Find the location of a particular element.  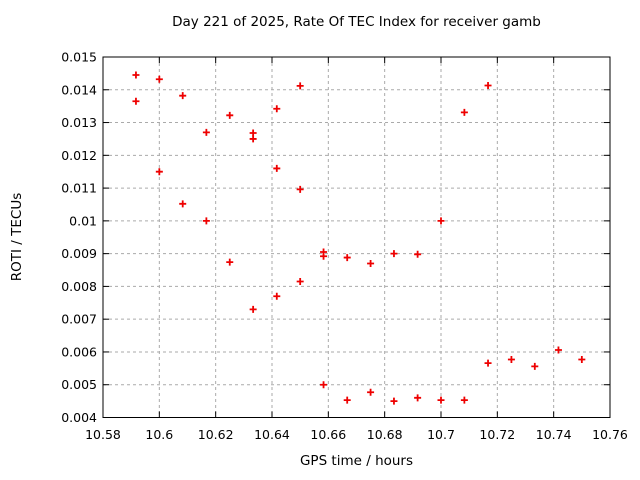

x-axis-label: GPS time / hours is located at coordinates (356, 461).